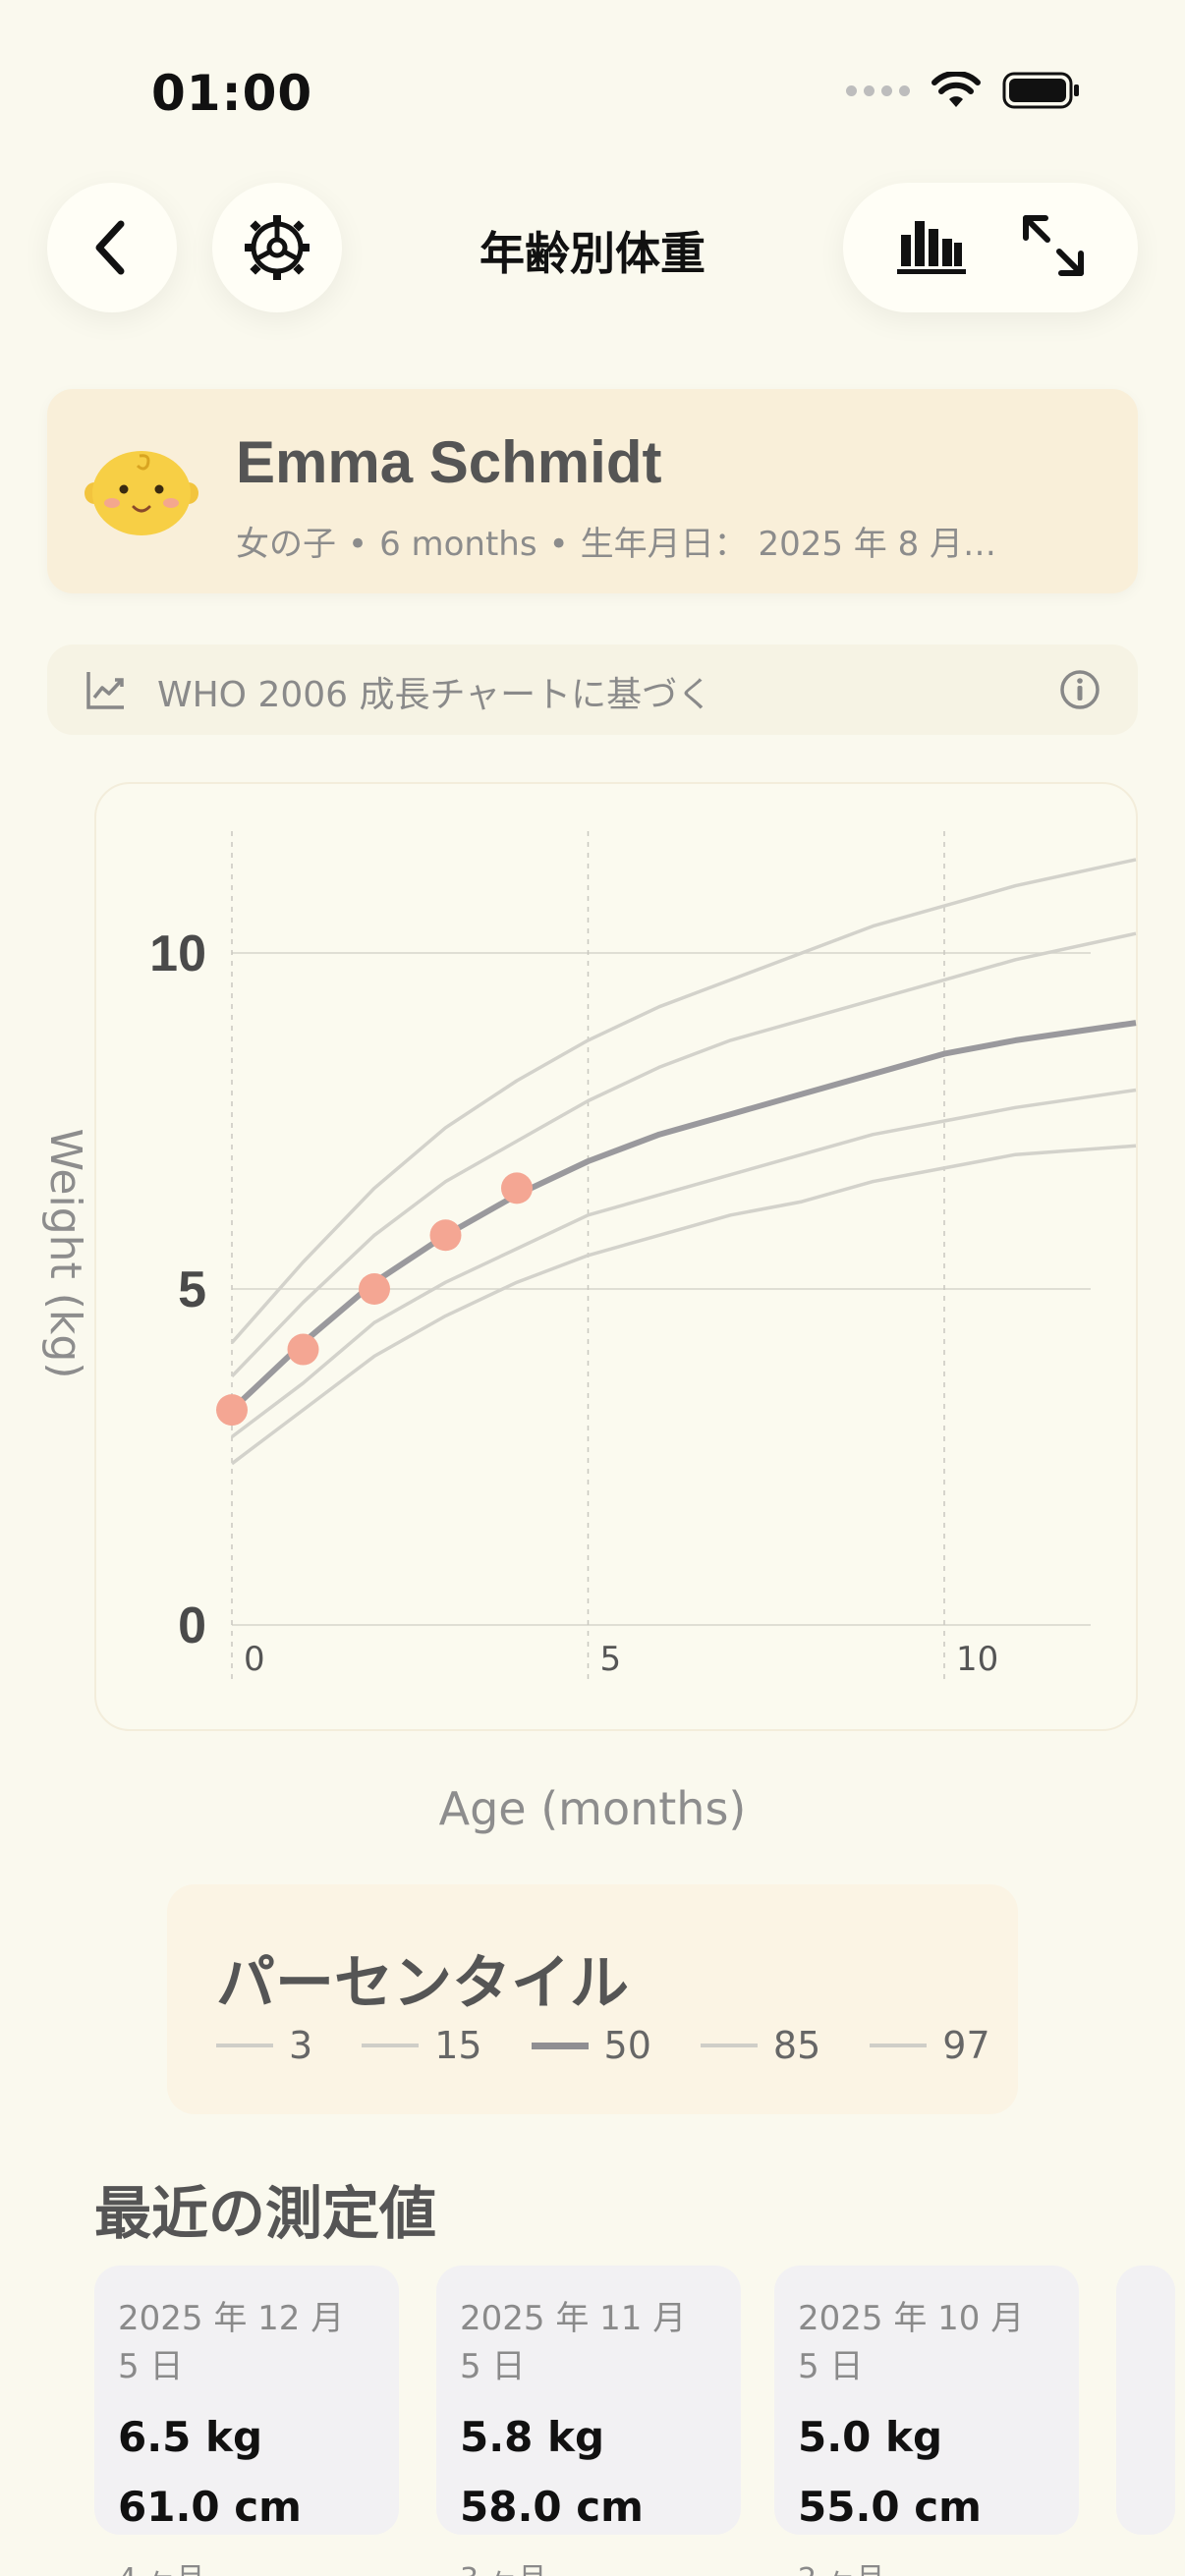  What do you see at coordinates (532, 2437) in the screenshot?
I see `measurement-weight: 5.8 kg` at bounding box center [532, 2437].